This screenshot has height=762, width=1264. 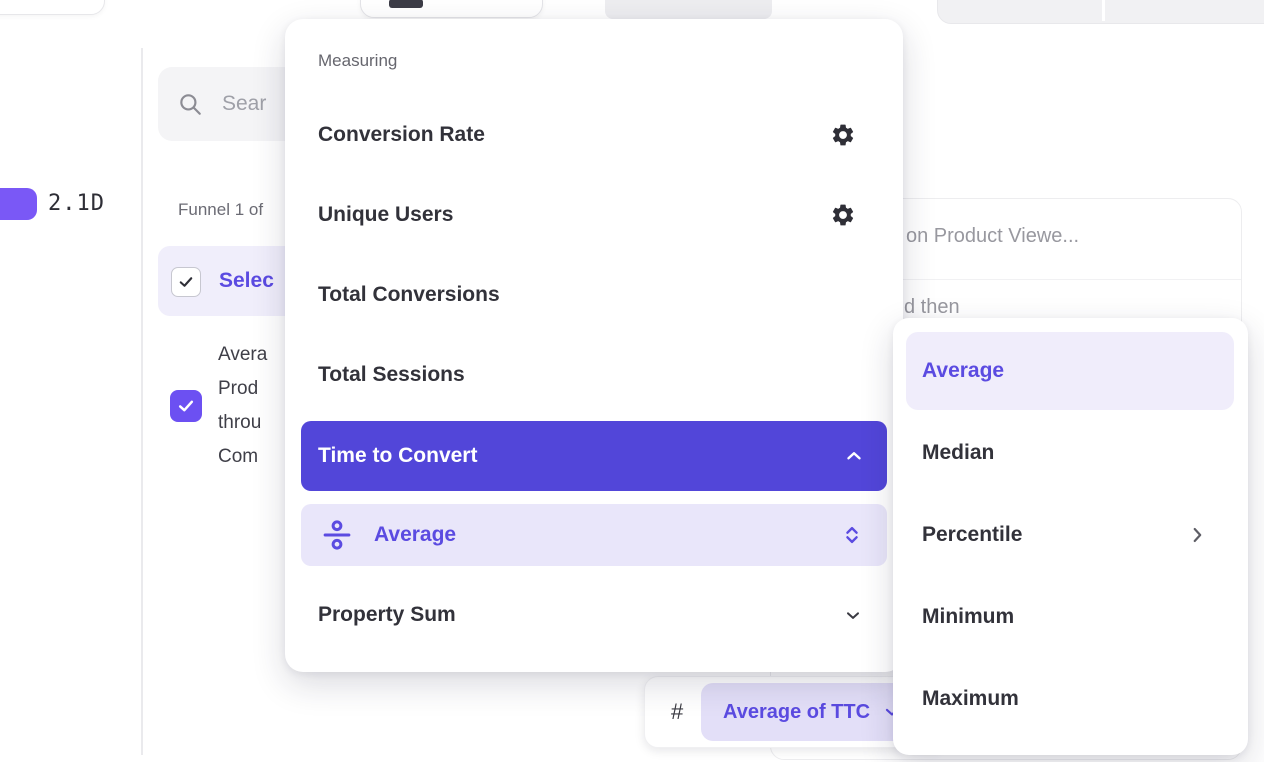 What do you see at coordinates (243, 354) in the screenshot?
I see `event-description-line: Avera` at bounding box center [243, 354].